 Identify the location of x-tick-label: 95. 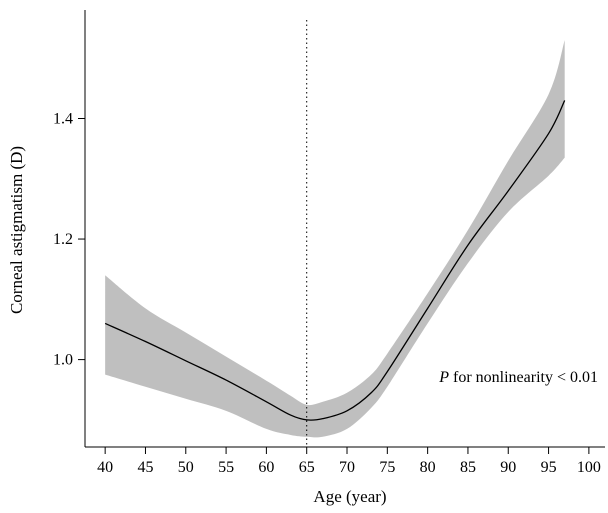
(549, 467).